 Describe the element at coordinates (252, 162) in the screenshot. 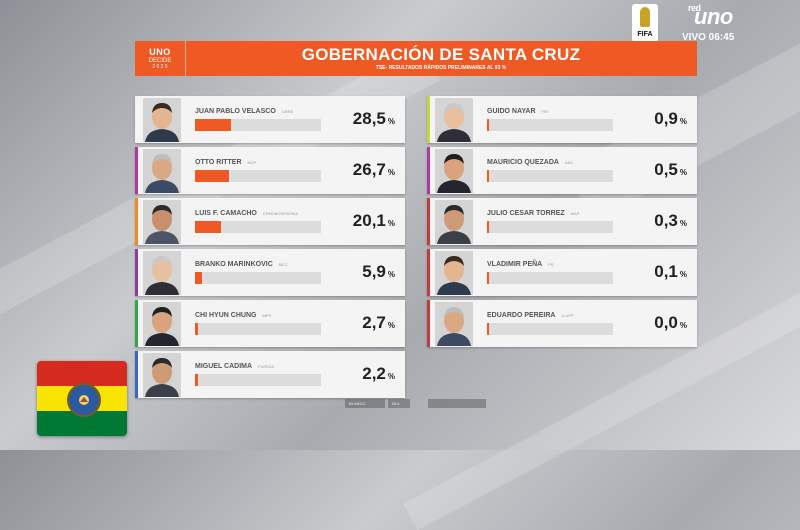

I see `party-label: NGP` at that location.